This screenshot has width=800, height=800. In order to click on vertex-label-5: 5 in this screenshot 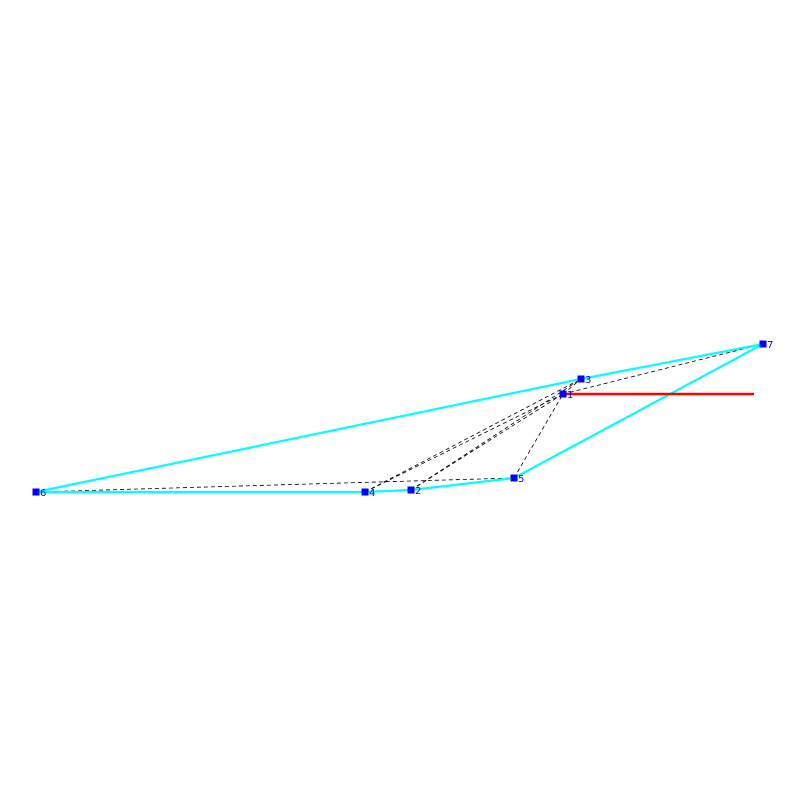, I will do `click(521, 479)`.